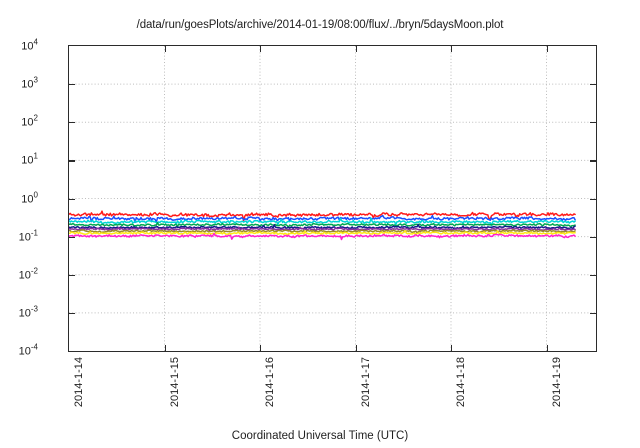  I want to click on y-tick-label: 10⁰, so click(29, 197).